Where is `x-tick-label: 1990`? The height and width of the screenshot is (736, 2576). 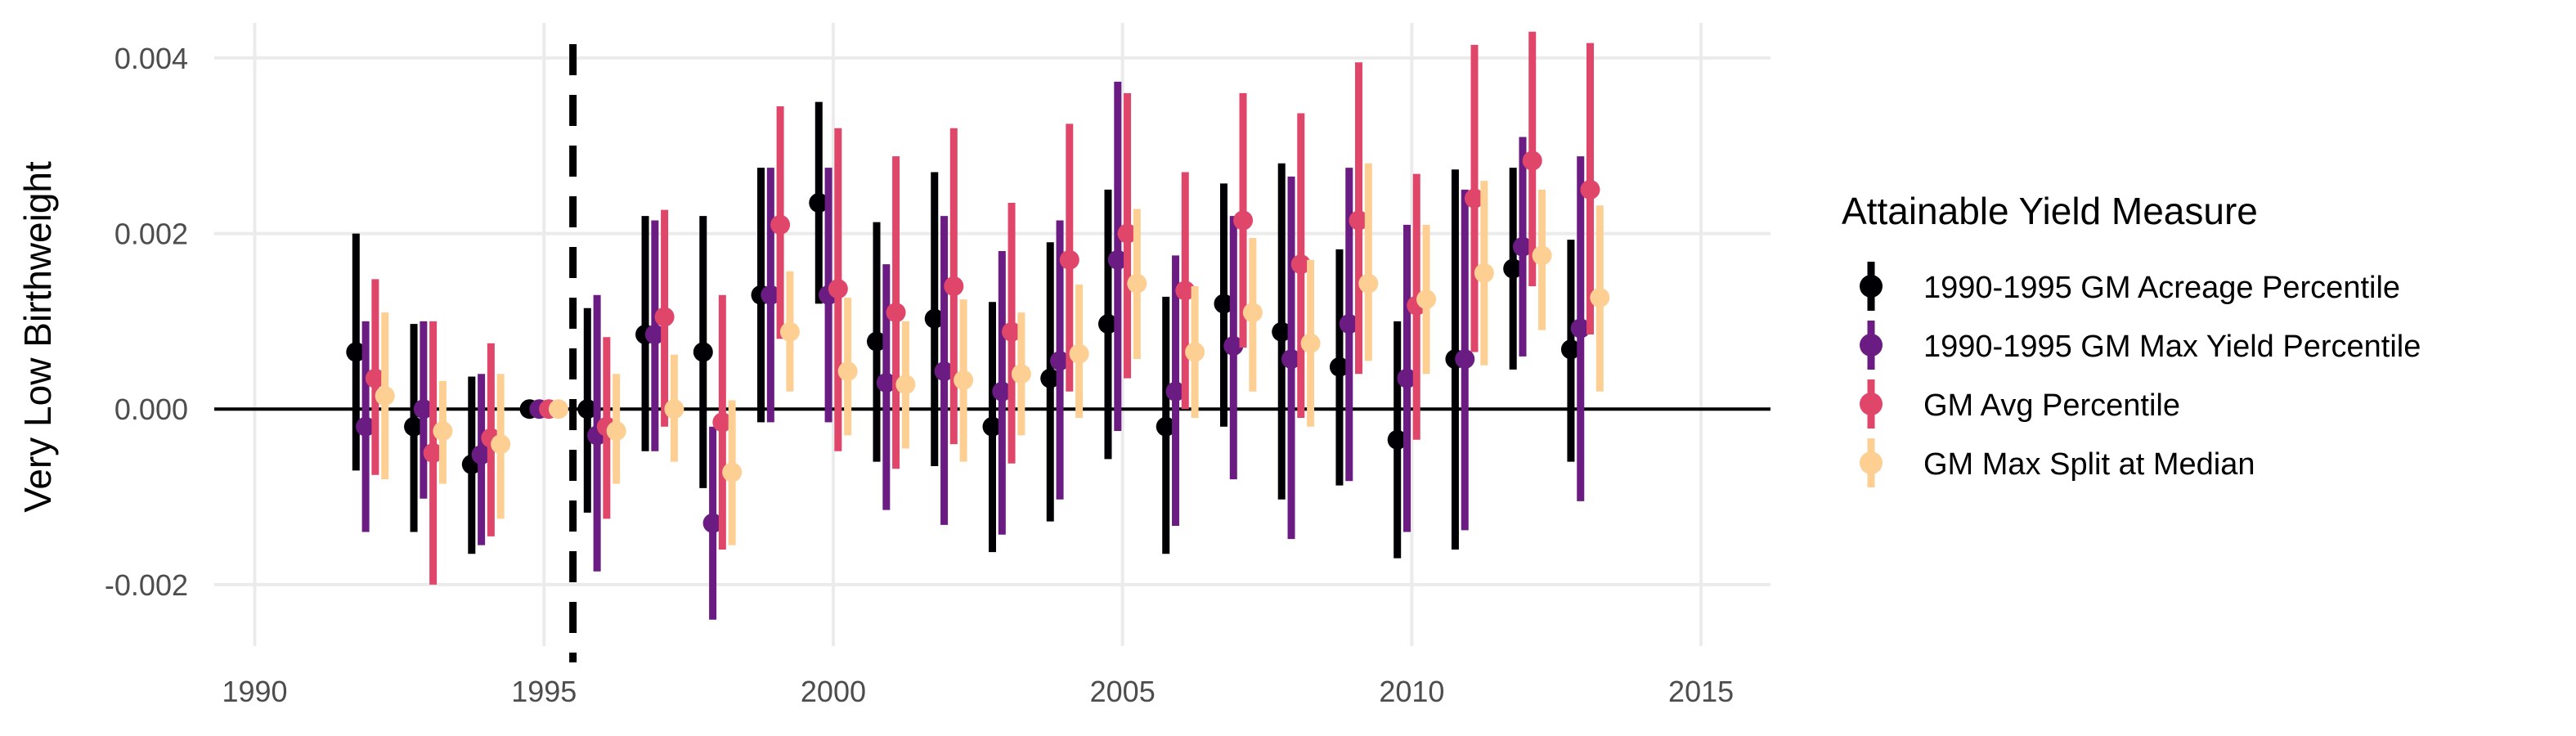 x-tick-label: 1990 is located at coordinates (254, 691).